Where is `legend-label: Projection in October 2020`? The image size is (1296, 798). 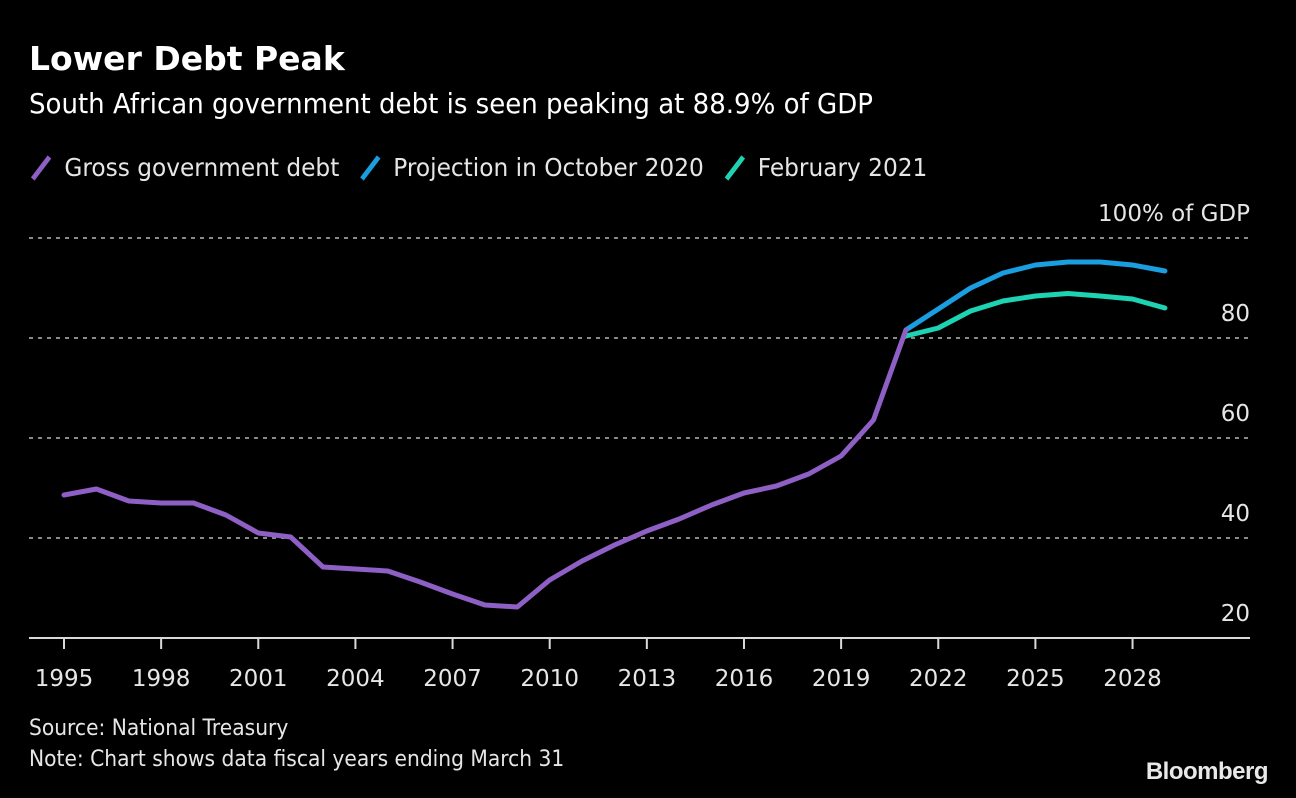
legend-label: Projection in October 2020 is located at coordinates (548, 167).